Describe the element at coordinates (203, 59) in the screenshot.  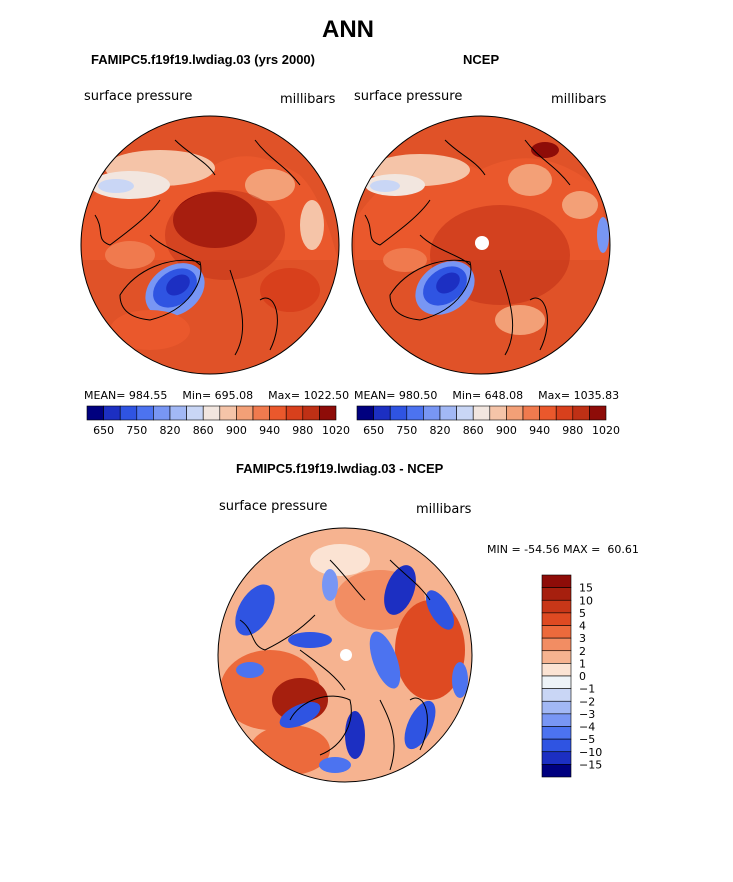
I see `panel1-title: FAMIPC5.f19f19.lwdiag.03 (yrs 2000)` at that location.